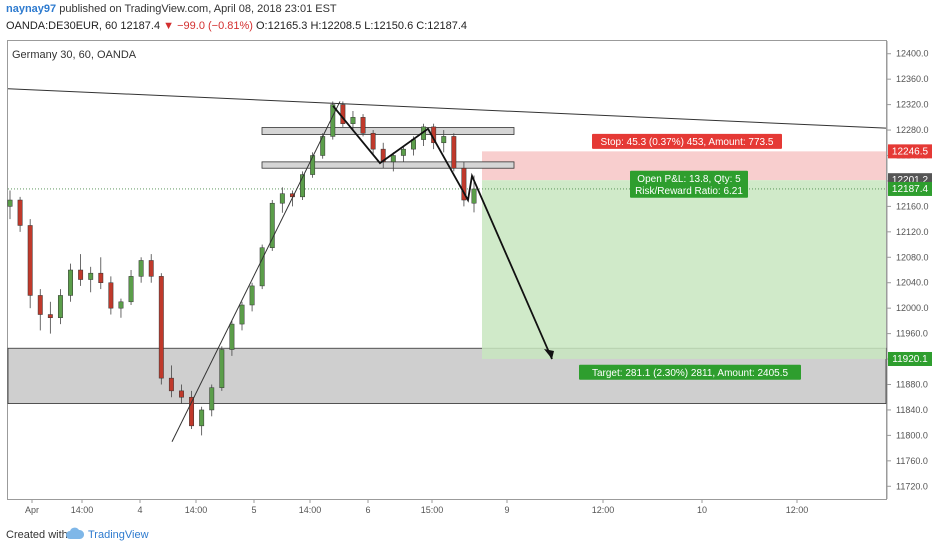 The height and width of the screenshot is (550, 932). I want to click on y-tick-label: 12160.0, so click(912, 206).